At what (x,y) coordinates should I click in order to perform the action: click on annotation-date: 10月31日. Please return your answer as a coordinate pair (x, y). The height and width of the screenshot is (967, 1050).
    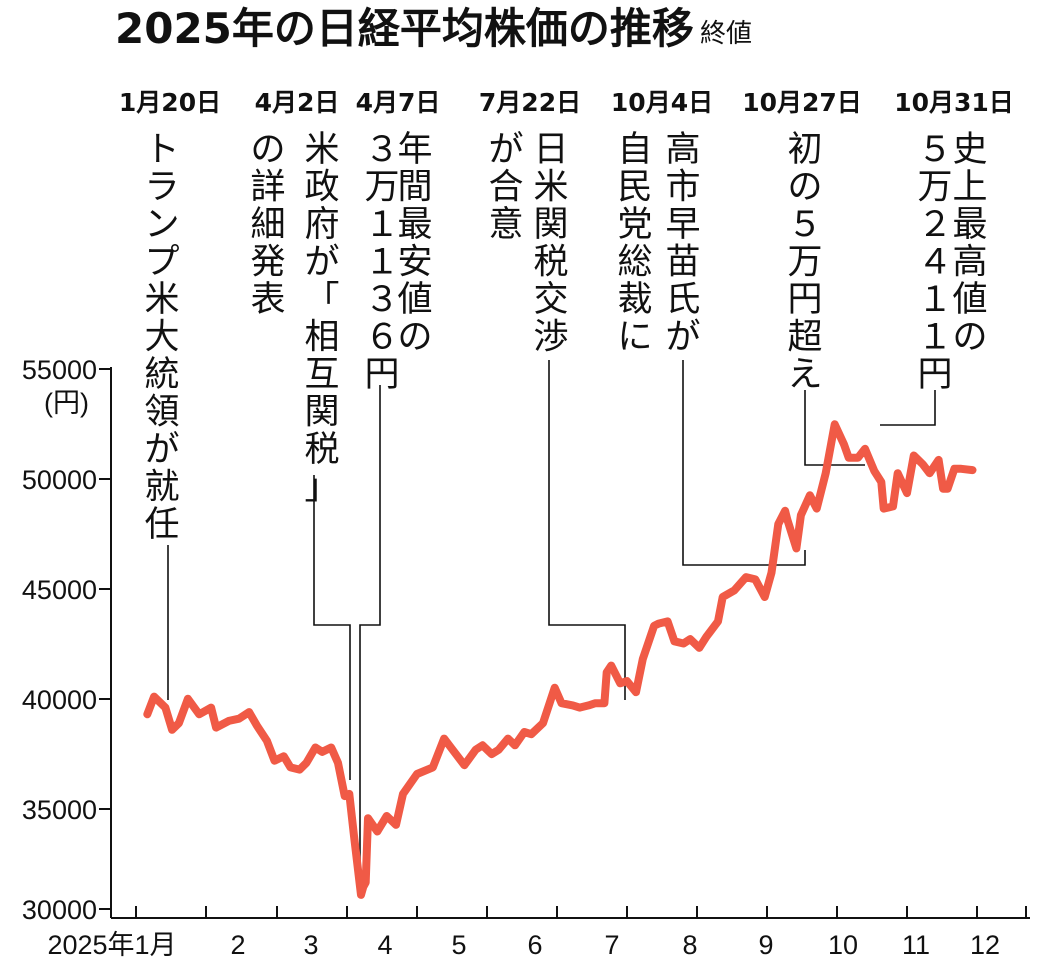
    Looking at the image, I should click on (954, 102).